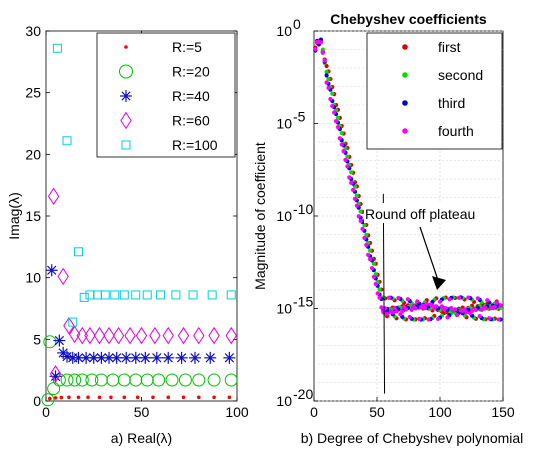 The height and width of the screenshot is (455, 550). Describe the element at coordinates (412, 438) in the screenshot. I see `x-axis-label: b) Degree of Chebyshev polynomial` at that location.